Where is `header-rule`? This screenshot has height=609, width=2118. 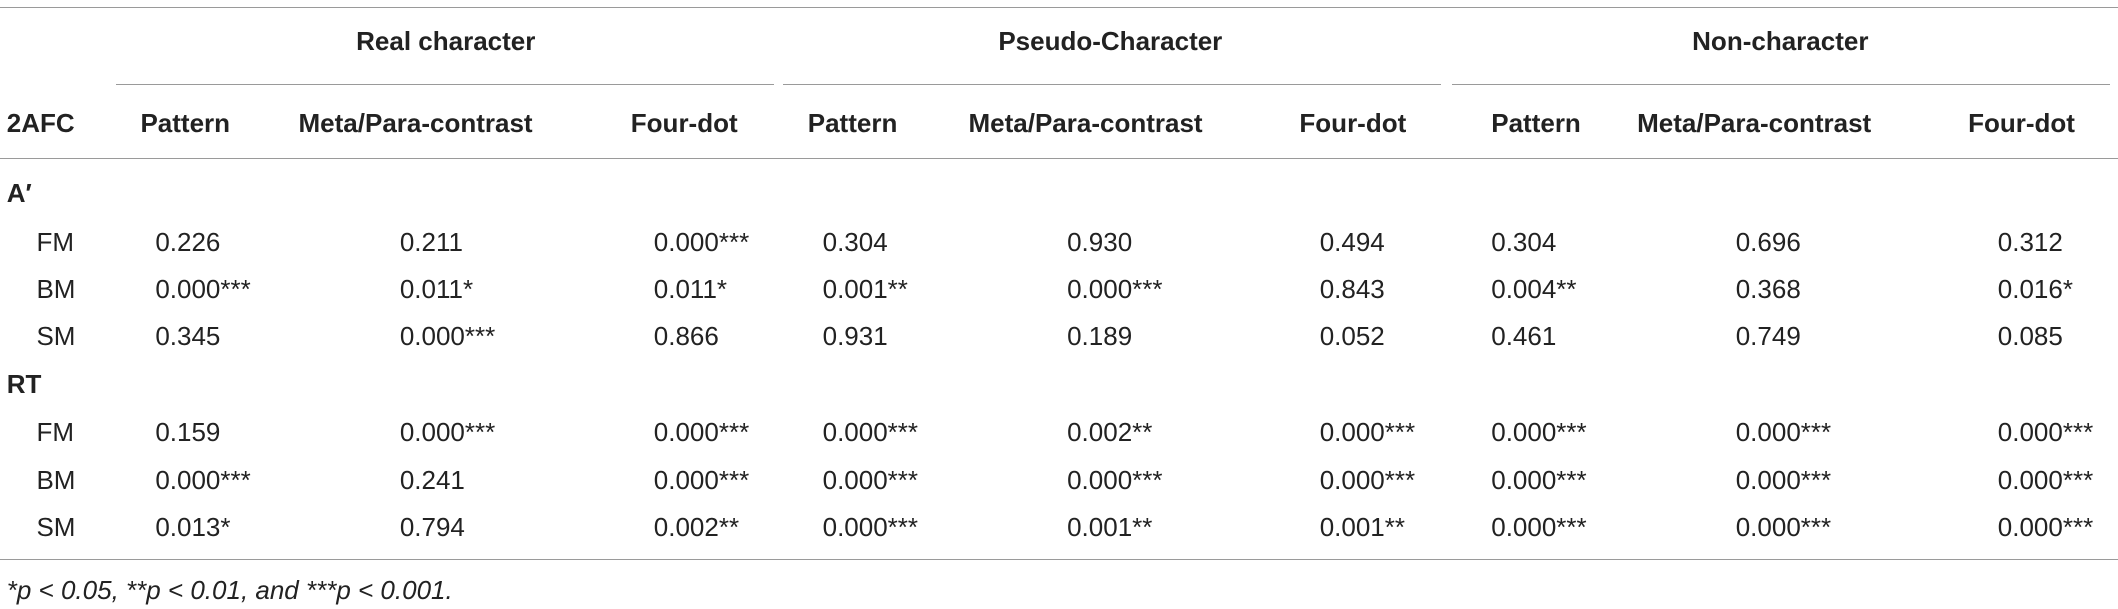
header-rule is located at coordinates (1059, 159).